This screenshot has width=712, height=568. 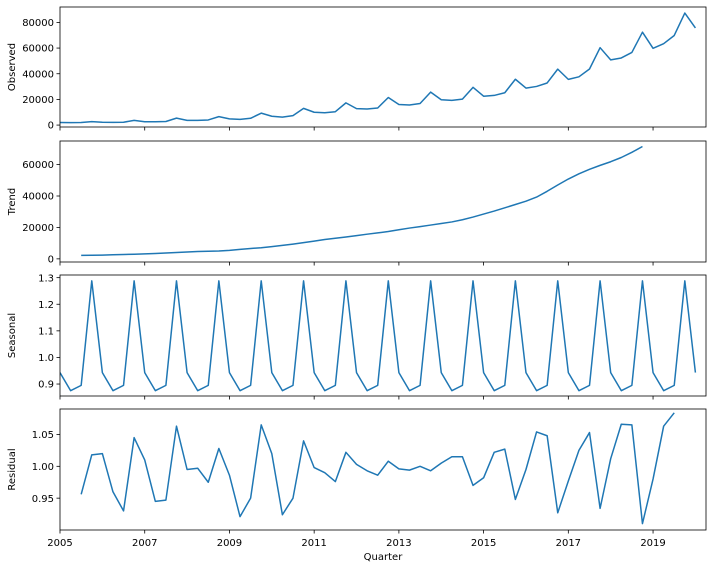 What do you see at coordinates (483, 543) in the screenshot?
I see `xtick-label: 2015` at bounding box center [483, 543].